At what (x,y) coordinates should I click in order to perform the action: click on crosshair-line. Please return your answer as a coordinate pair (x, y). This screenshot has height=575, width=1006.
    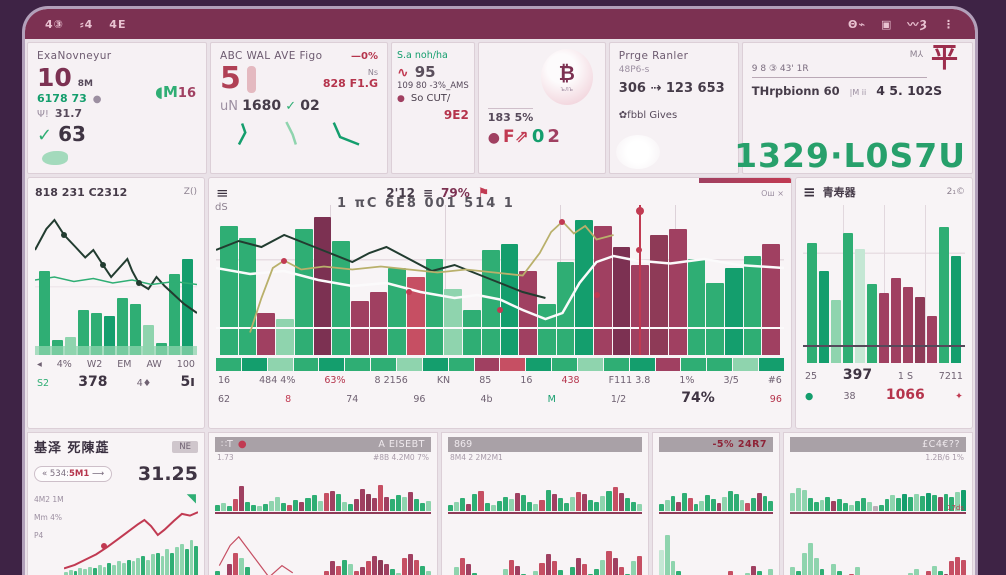
    Looking at the image, I should click on (640, 280).